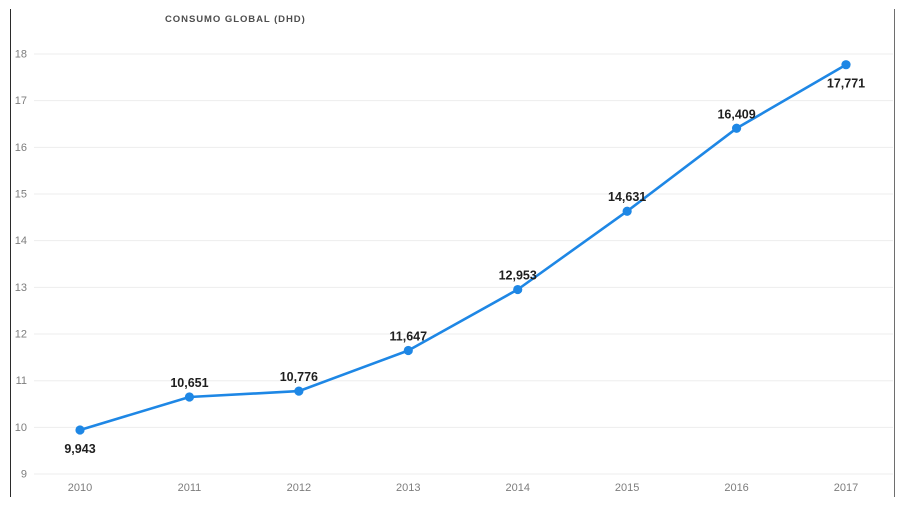 The image size is (900, 506). I want to click on data-point-label: 11,647, so click(409, 336).